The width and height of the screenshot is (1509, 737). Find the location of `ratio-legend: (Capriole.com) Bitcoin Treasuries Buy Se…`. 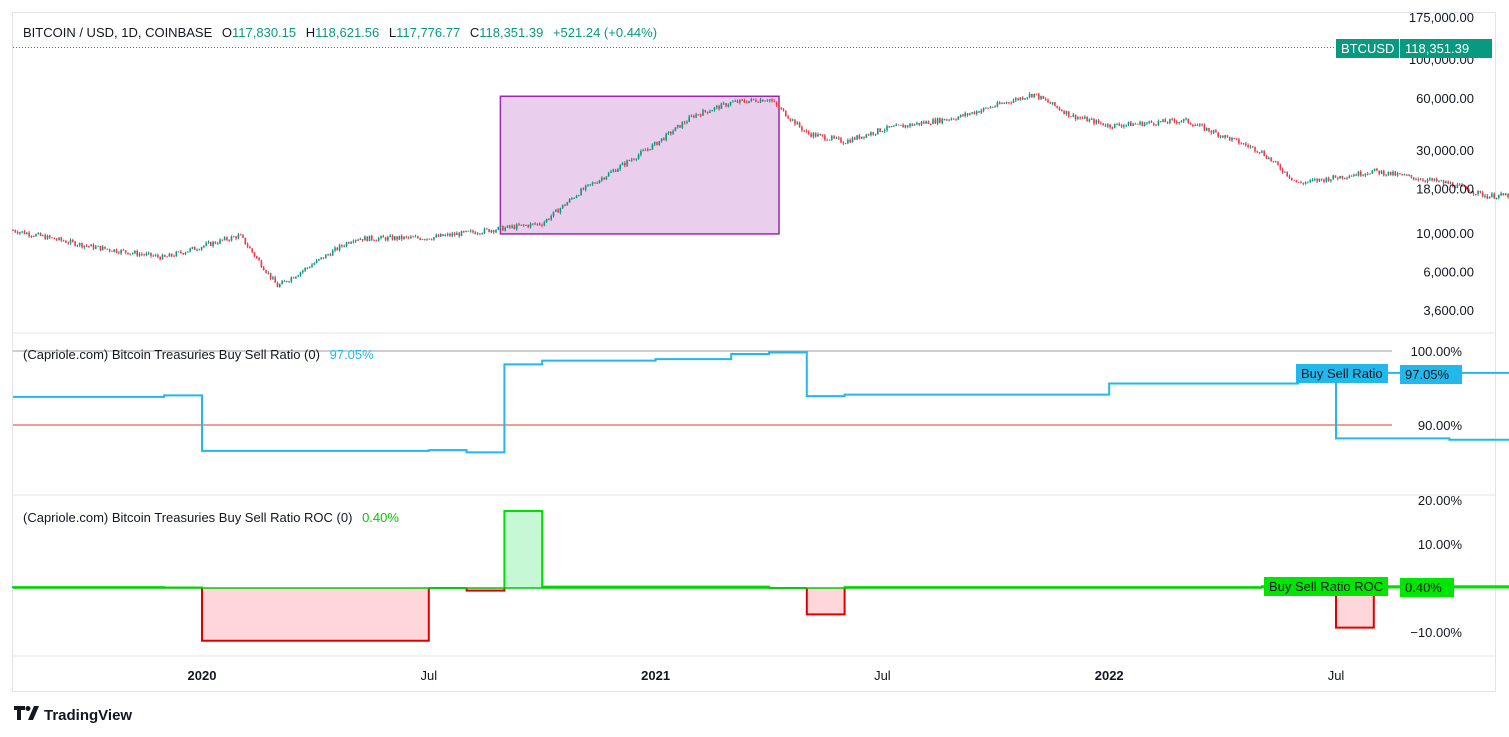

ratio-legend: (Capriole.com) Bitcoin Treasuries Buy Se… is located at coordinates (201, 354).